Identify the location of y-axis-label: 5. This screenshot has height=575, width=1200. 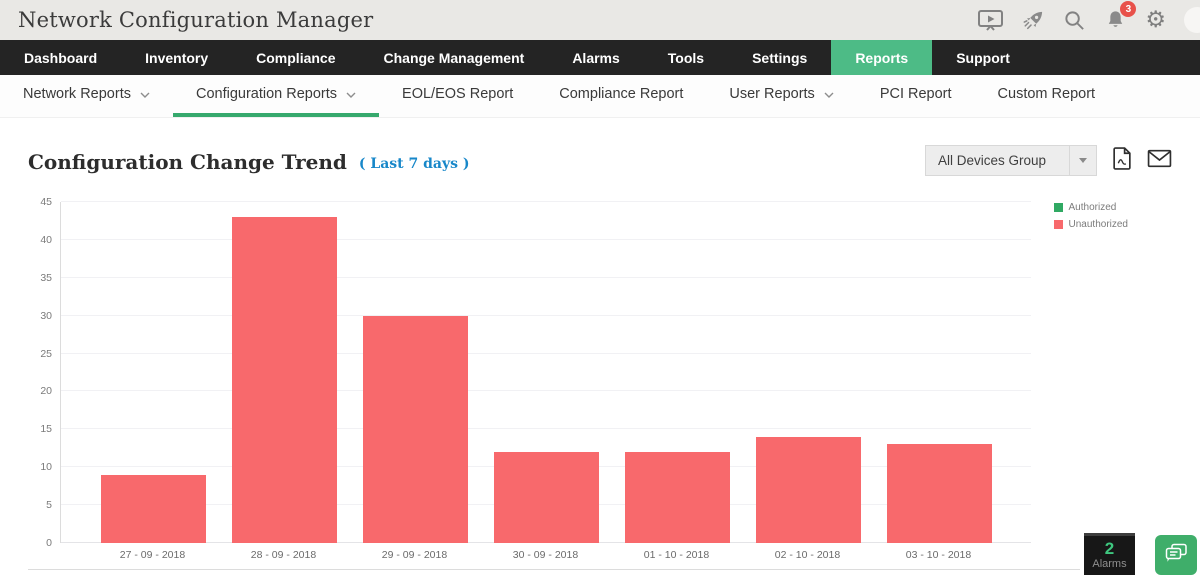
(49, 505).